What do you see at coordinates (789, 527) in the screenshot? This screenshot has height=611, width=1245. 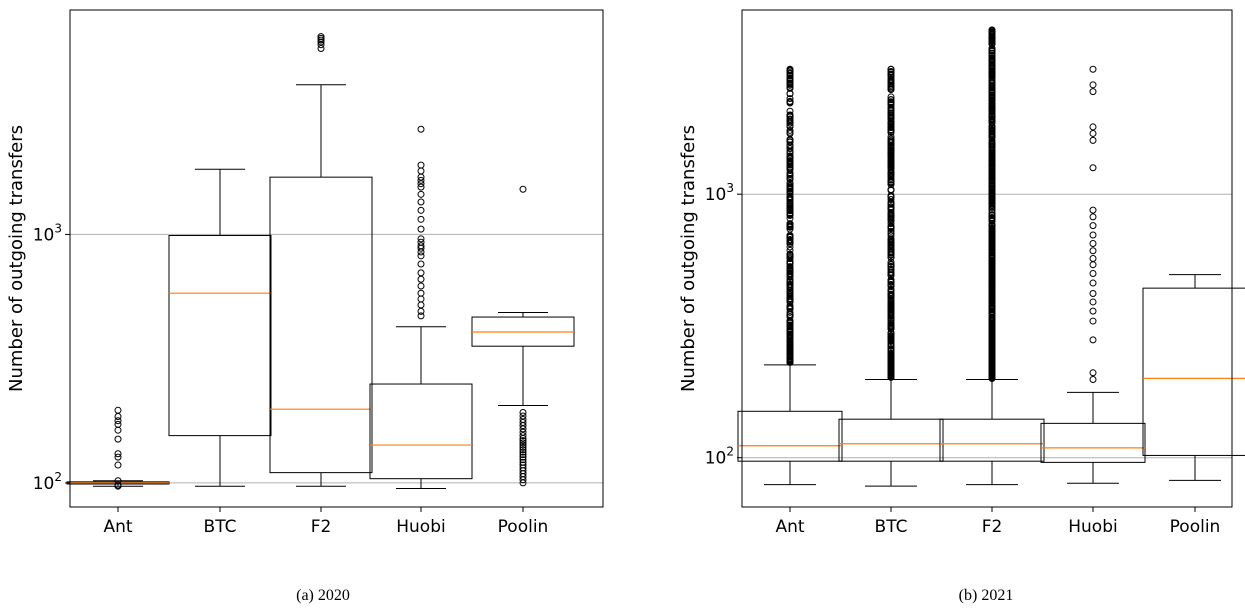 I see `x-tick-label: Ant` at bounding box center [789, 527].